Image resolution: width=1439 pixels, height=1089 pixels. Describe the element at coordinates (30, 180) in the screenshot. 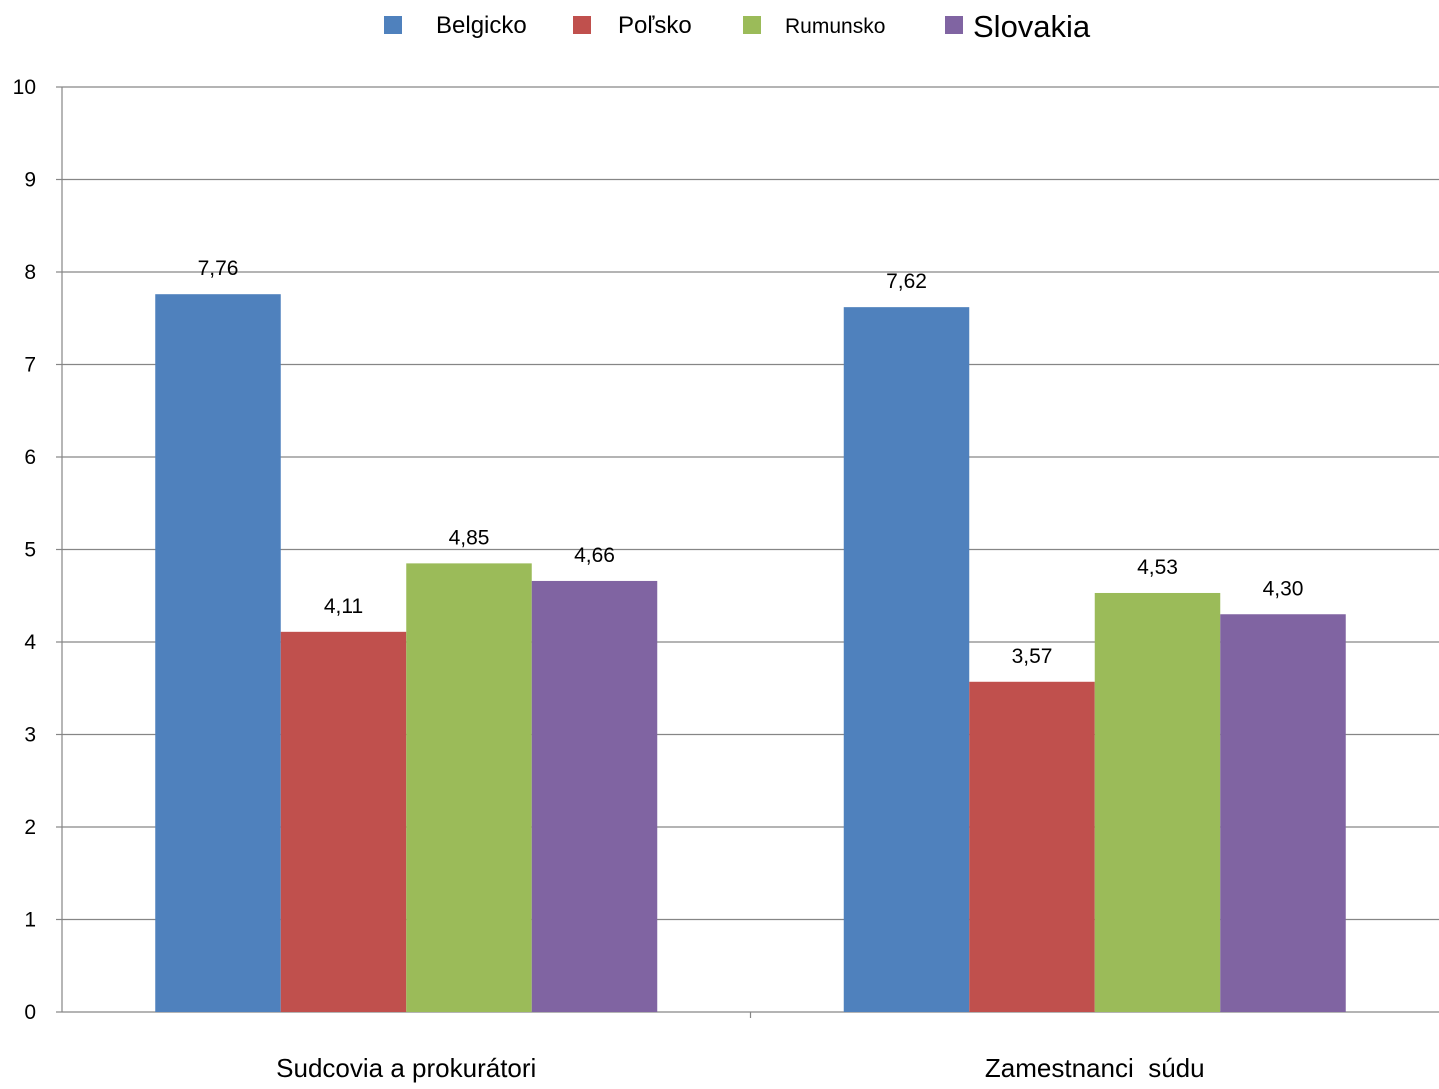

I see `y-tick-label: 9` at that location.